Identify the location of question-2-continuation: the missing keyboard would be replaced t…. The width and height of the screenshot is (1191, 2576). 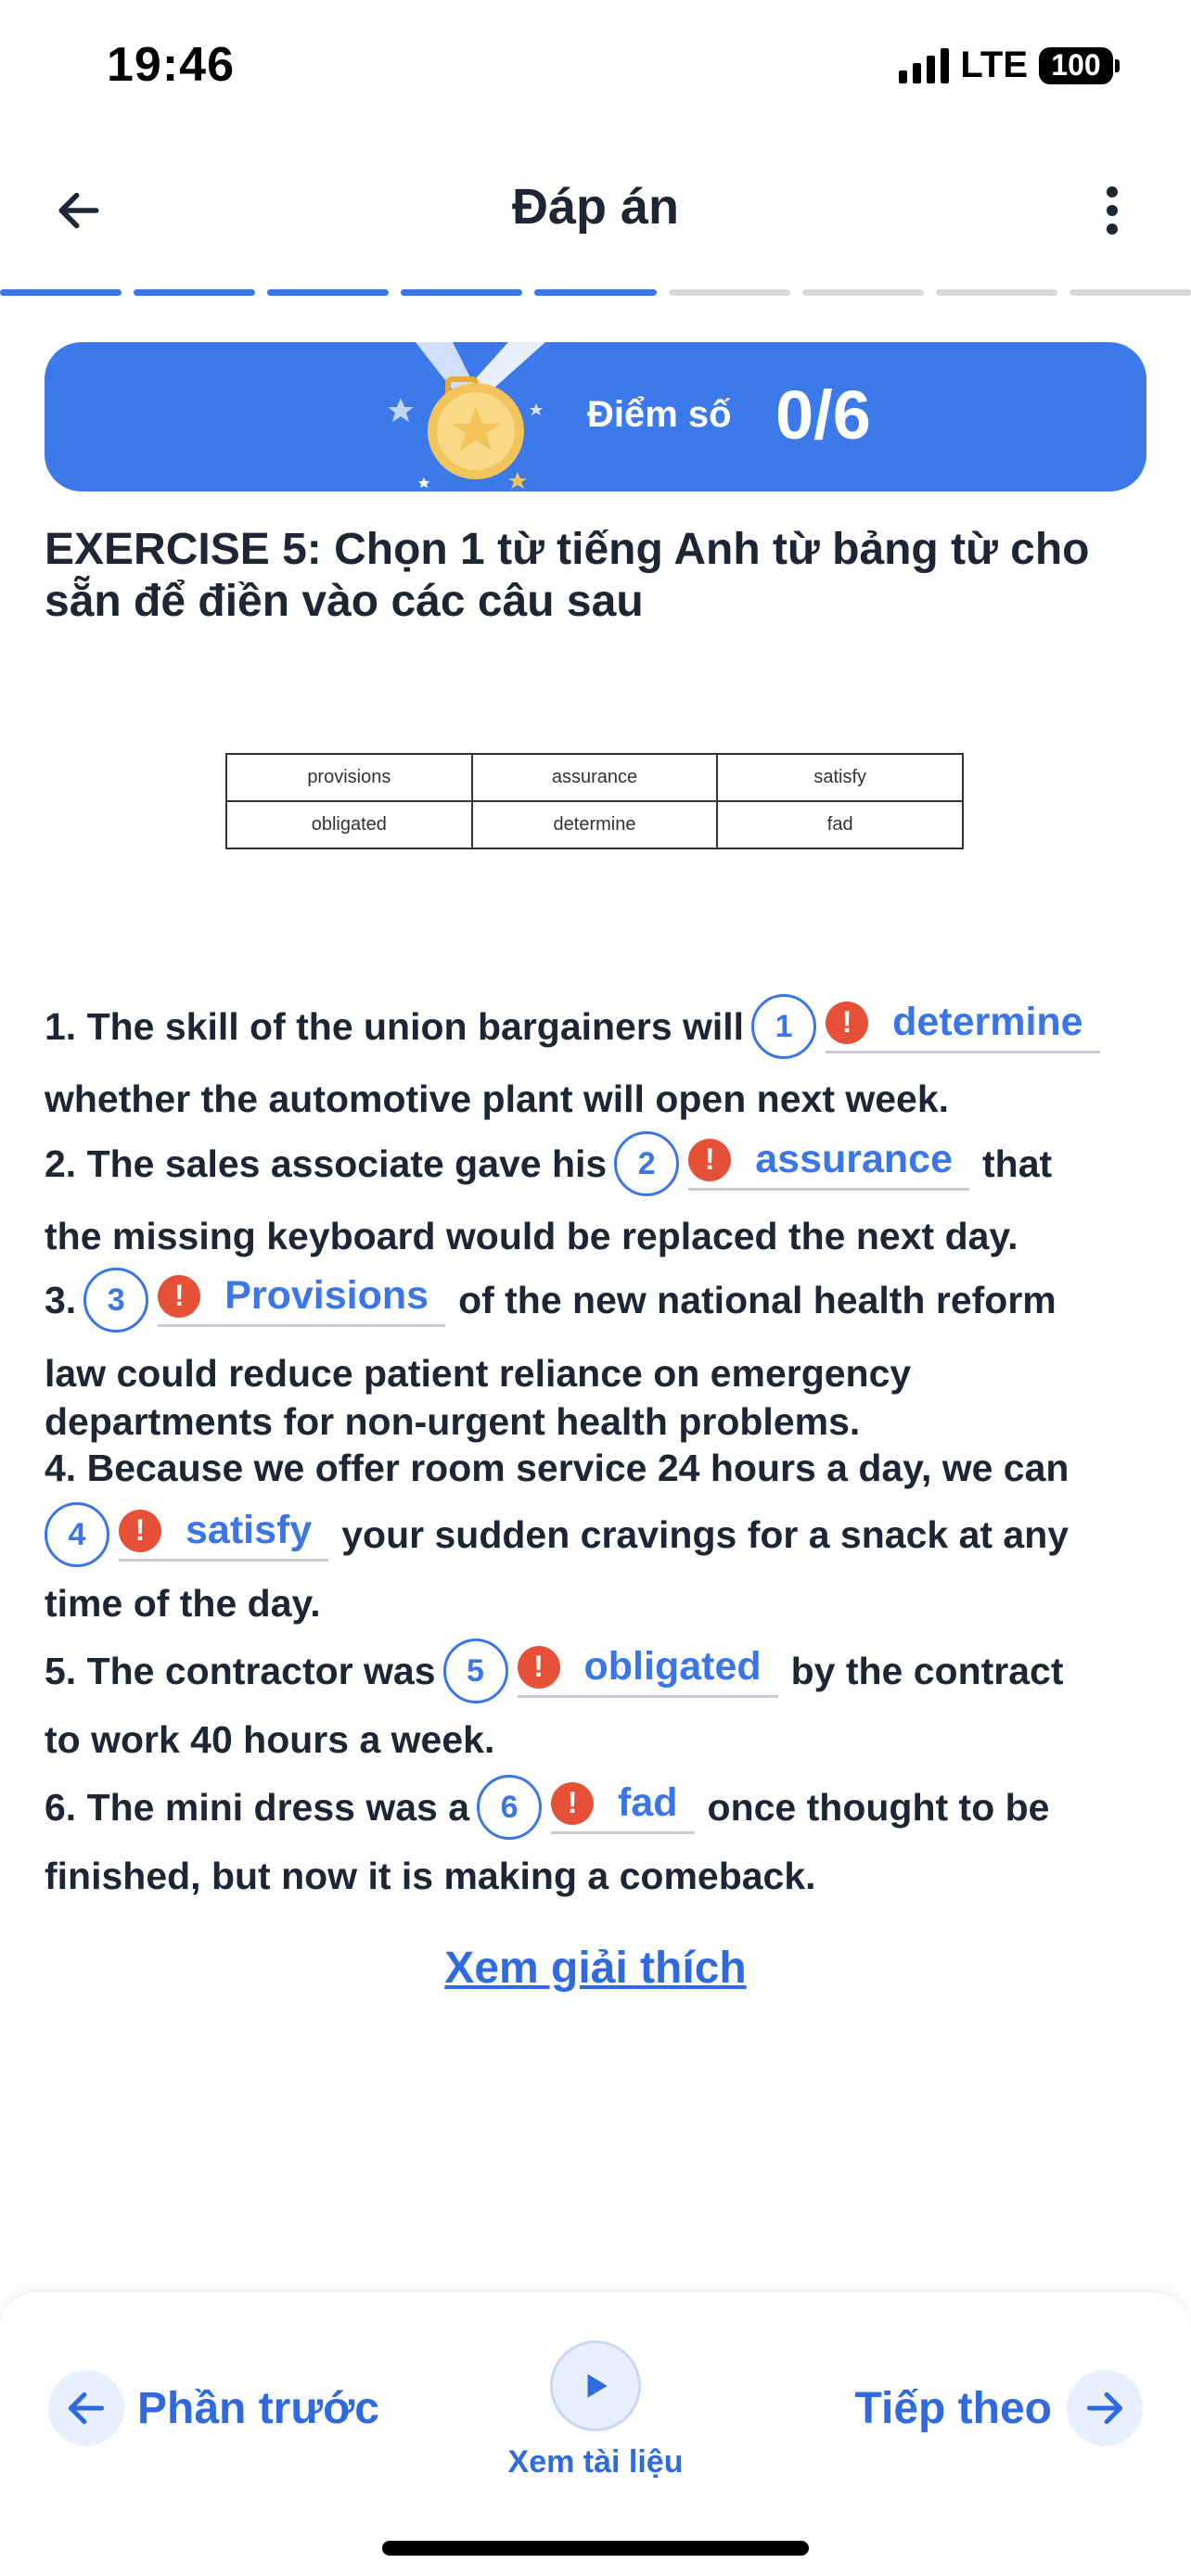
(532, 1237).